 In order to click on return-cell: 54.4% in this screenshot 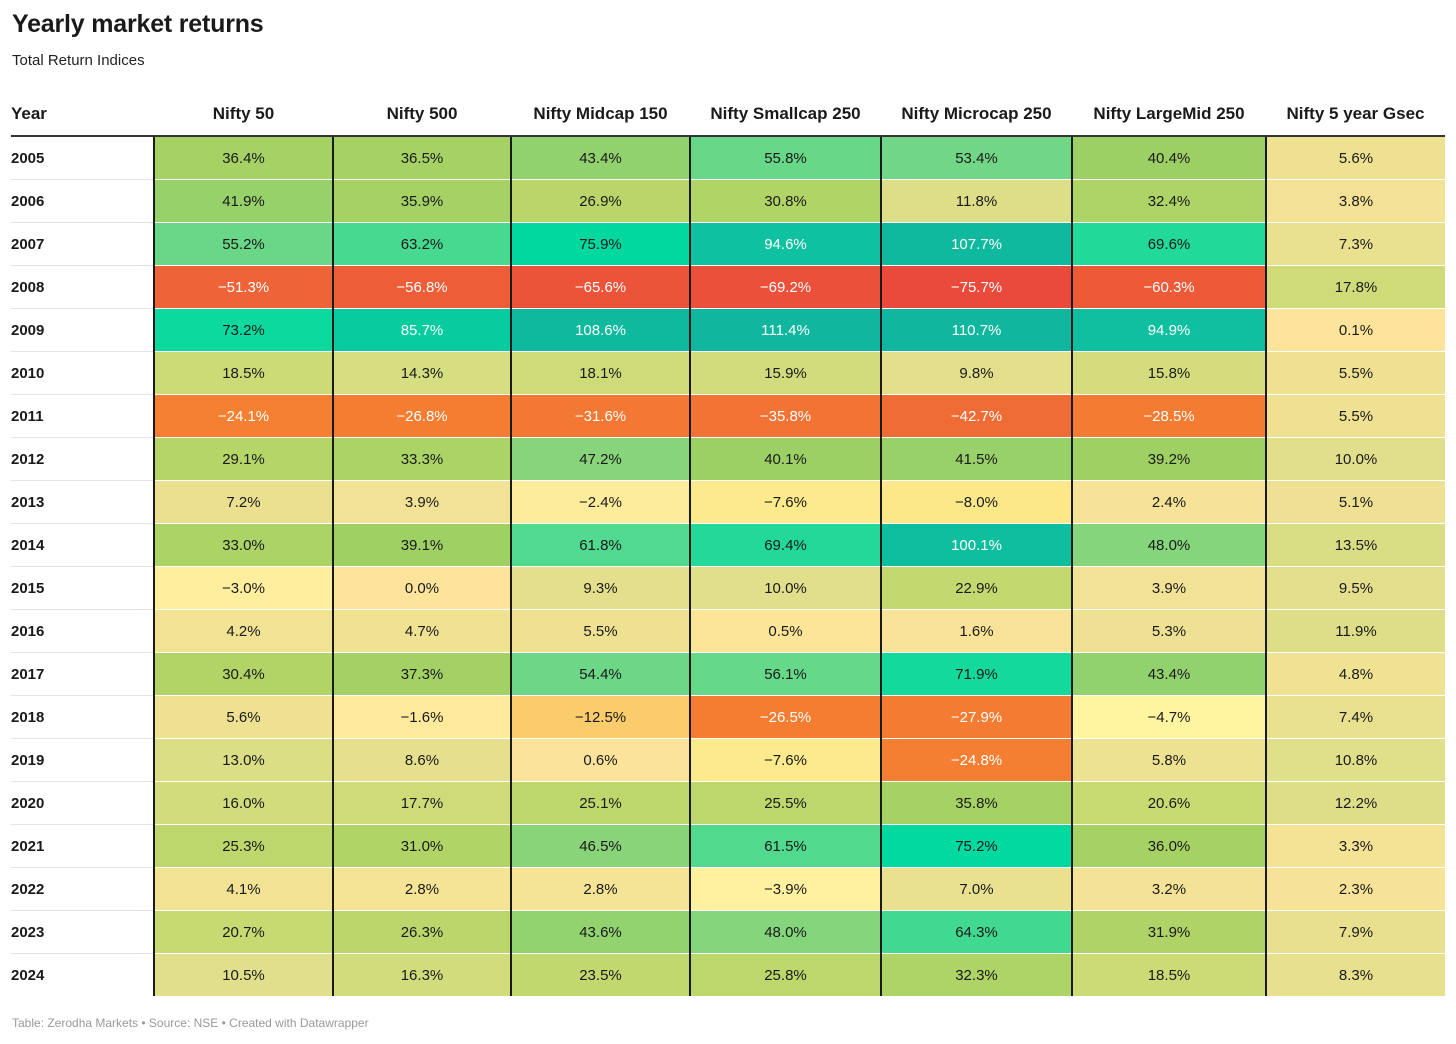, I will do `click(600, 674)`.